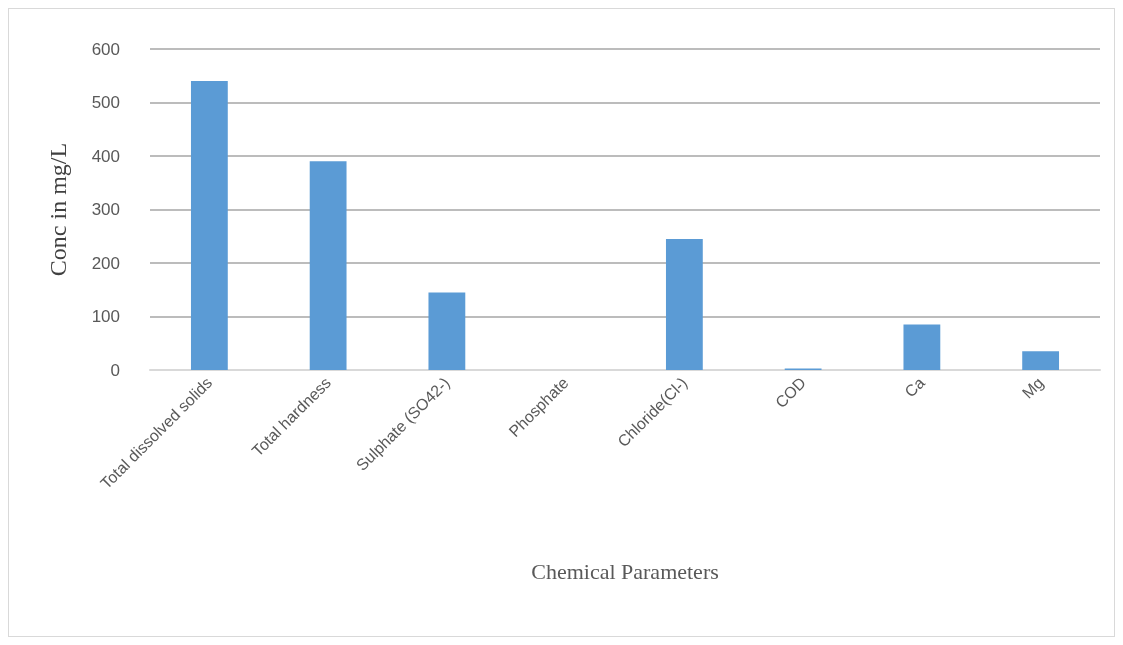 The width and height of the screenshot is (1123, 645). Describe the element at coordinates (105, 49) in the screenshot. I see `y-tick-label: 600` at that location.